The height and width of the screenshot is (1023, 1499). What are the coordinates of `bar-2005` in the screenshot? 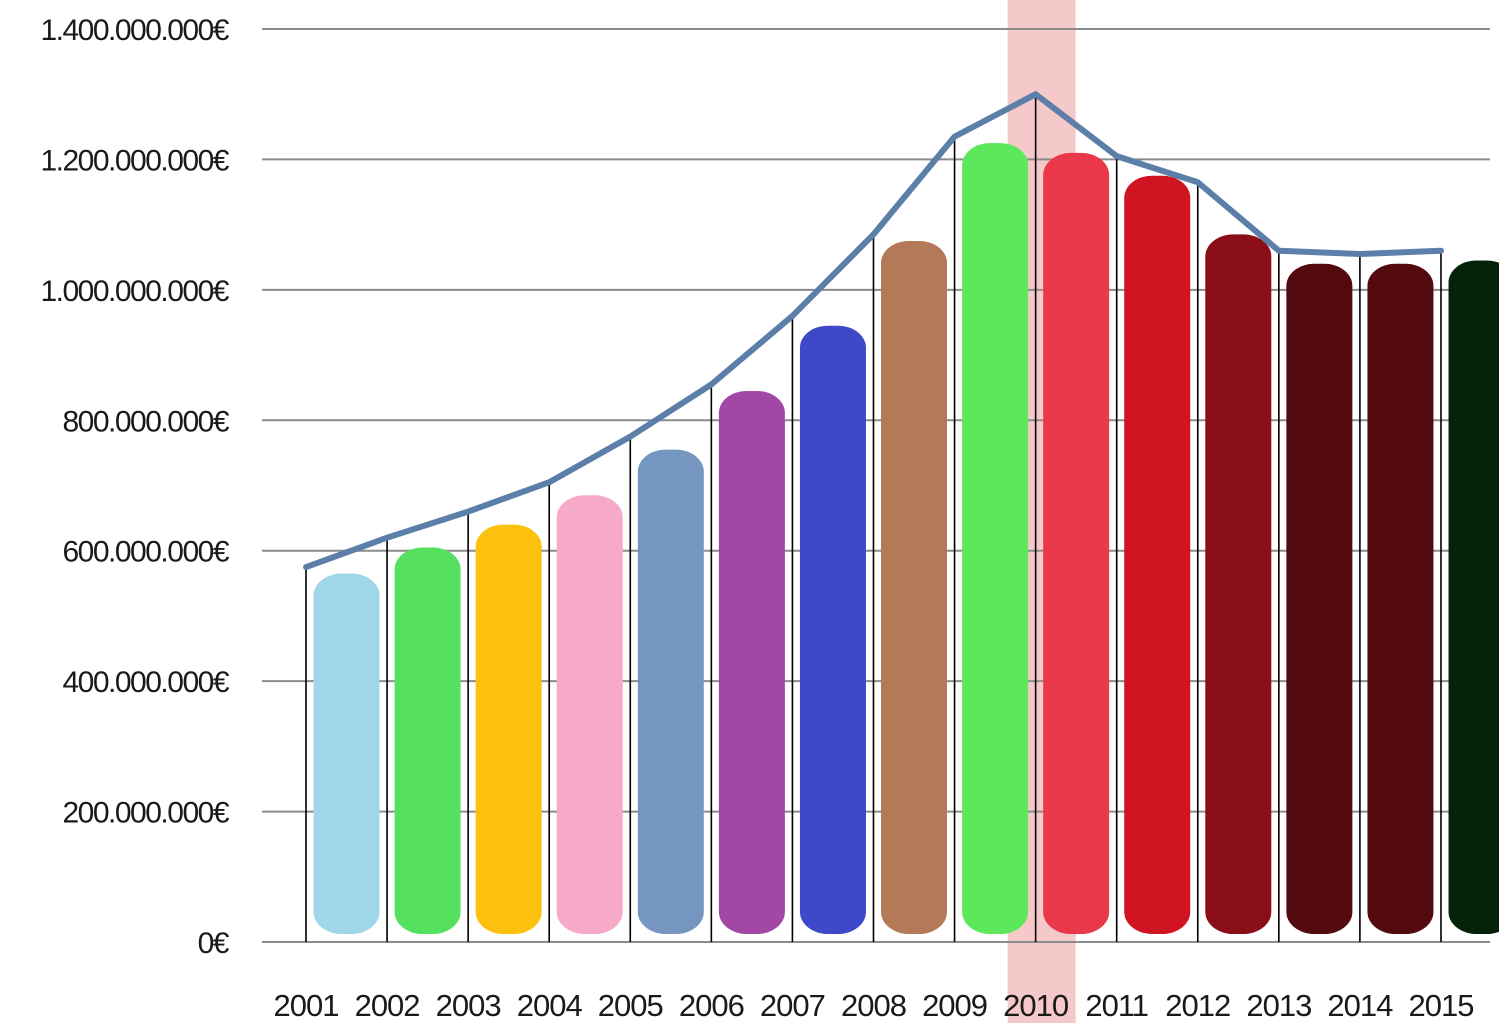 It's located at (670, 691).